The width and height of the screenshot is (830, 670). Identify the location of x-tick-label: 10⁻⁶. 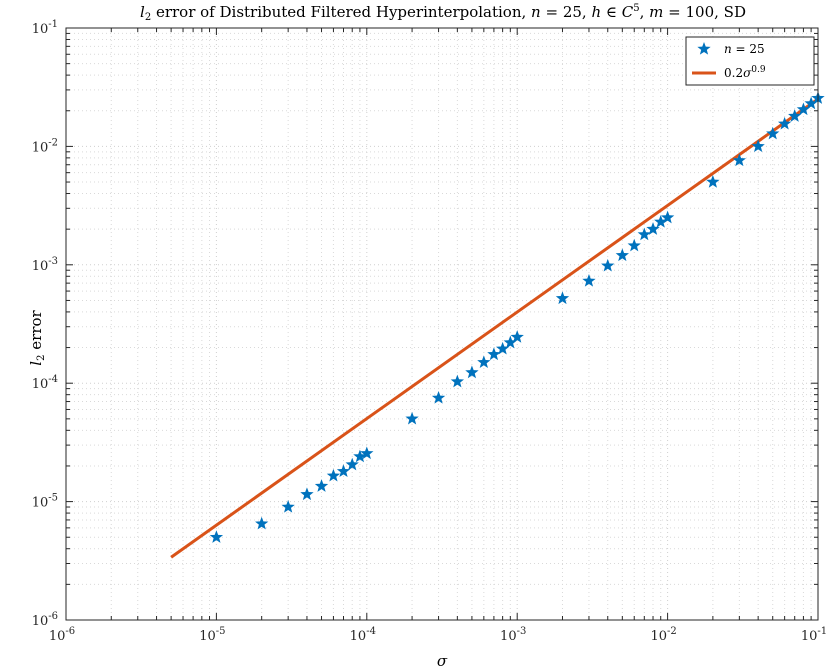
(62, 635).